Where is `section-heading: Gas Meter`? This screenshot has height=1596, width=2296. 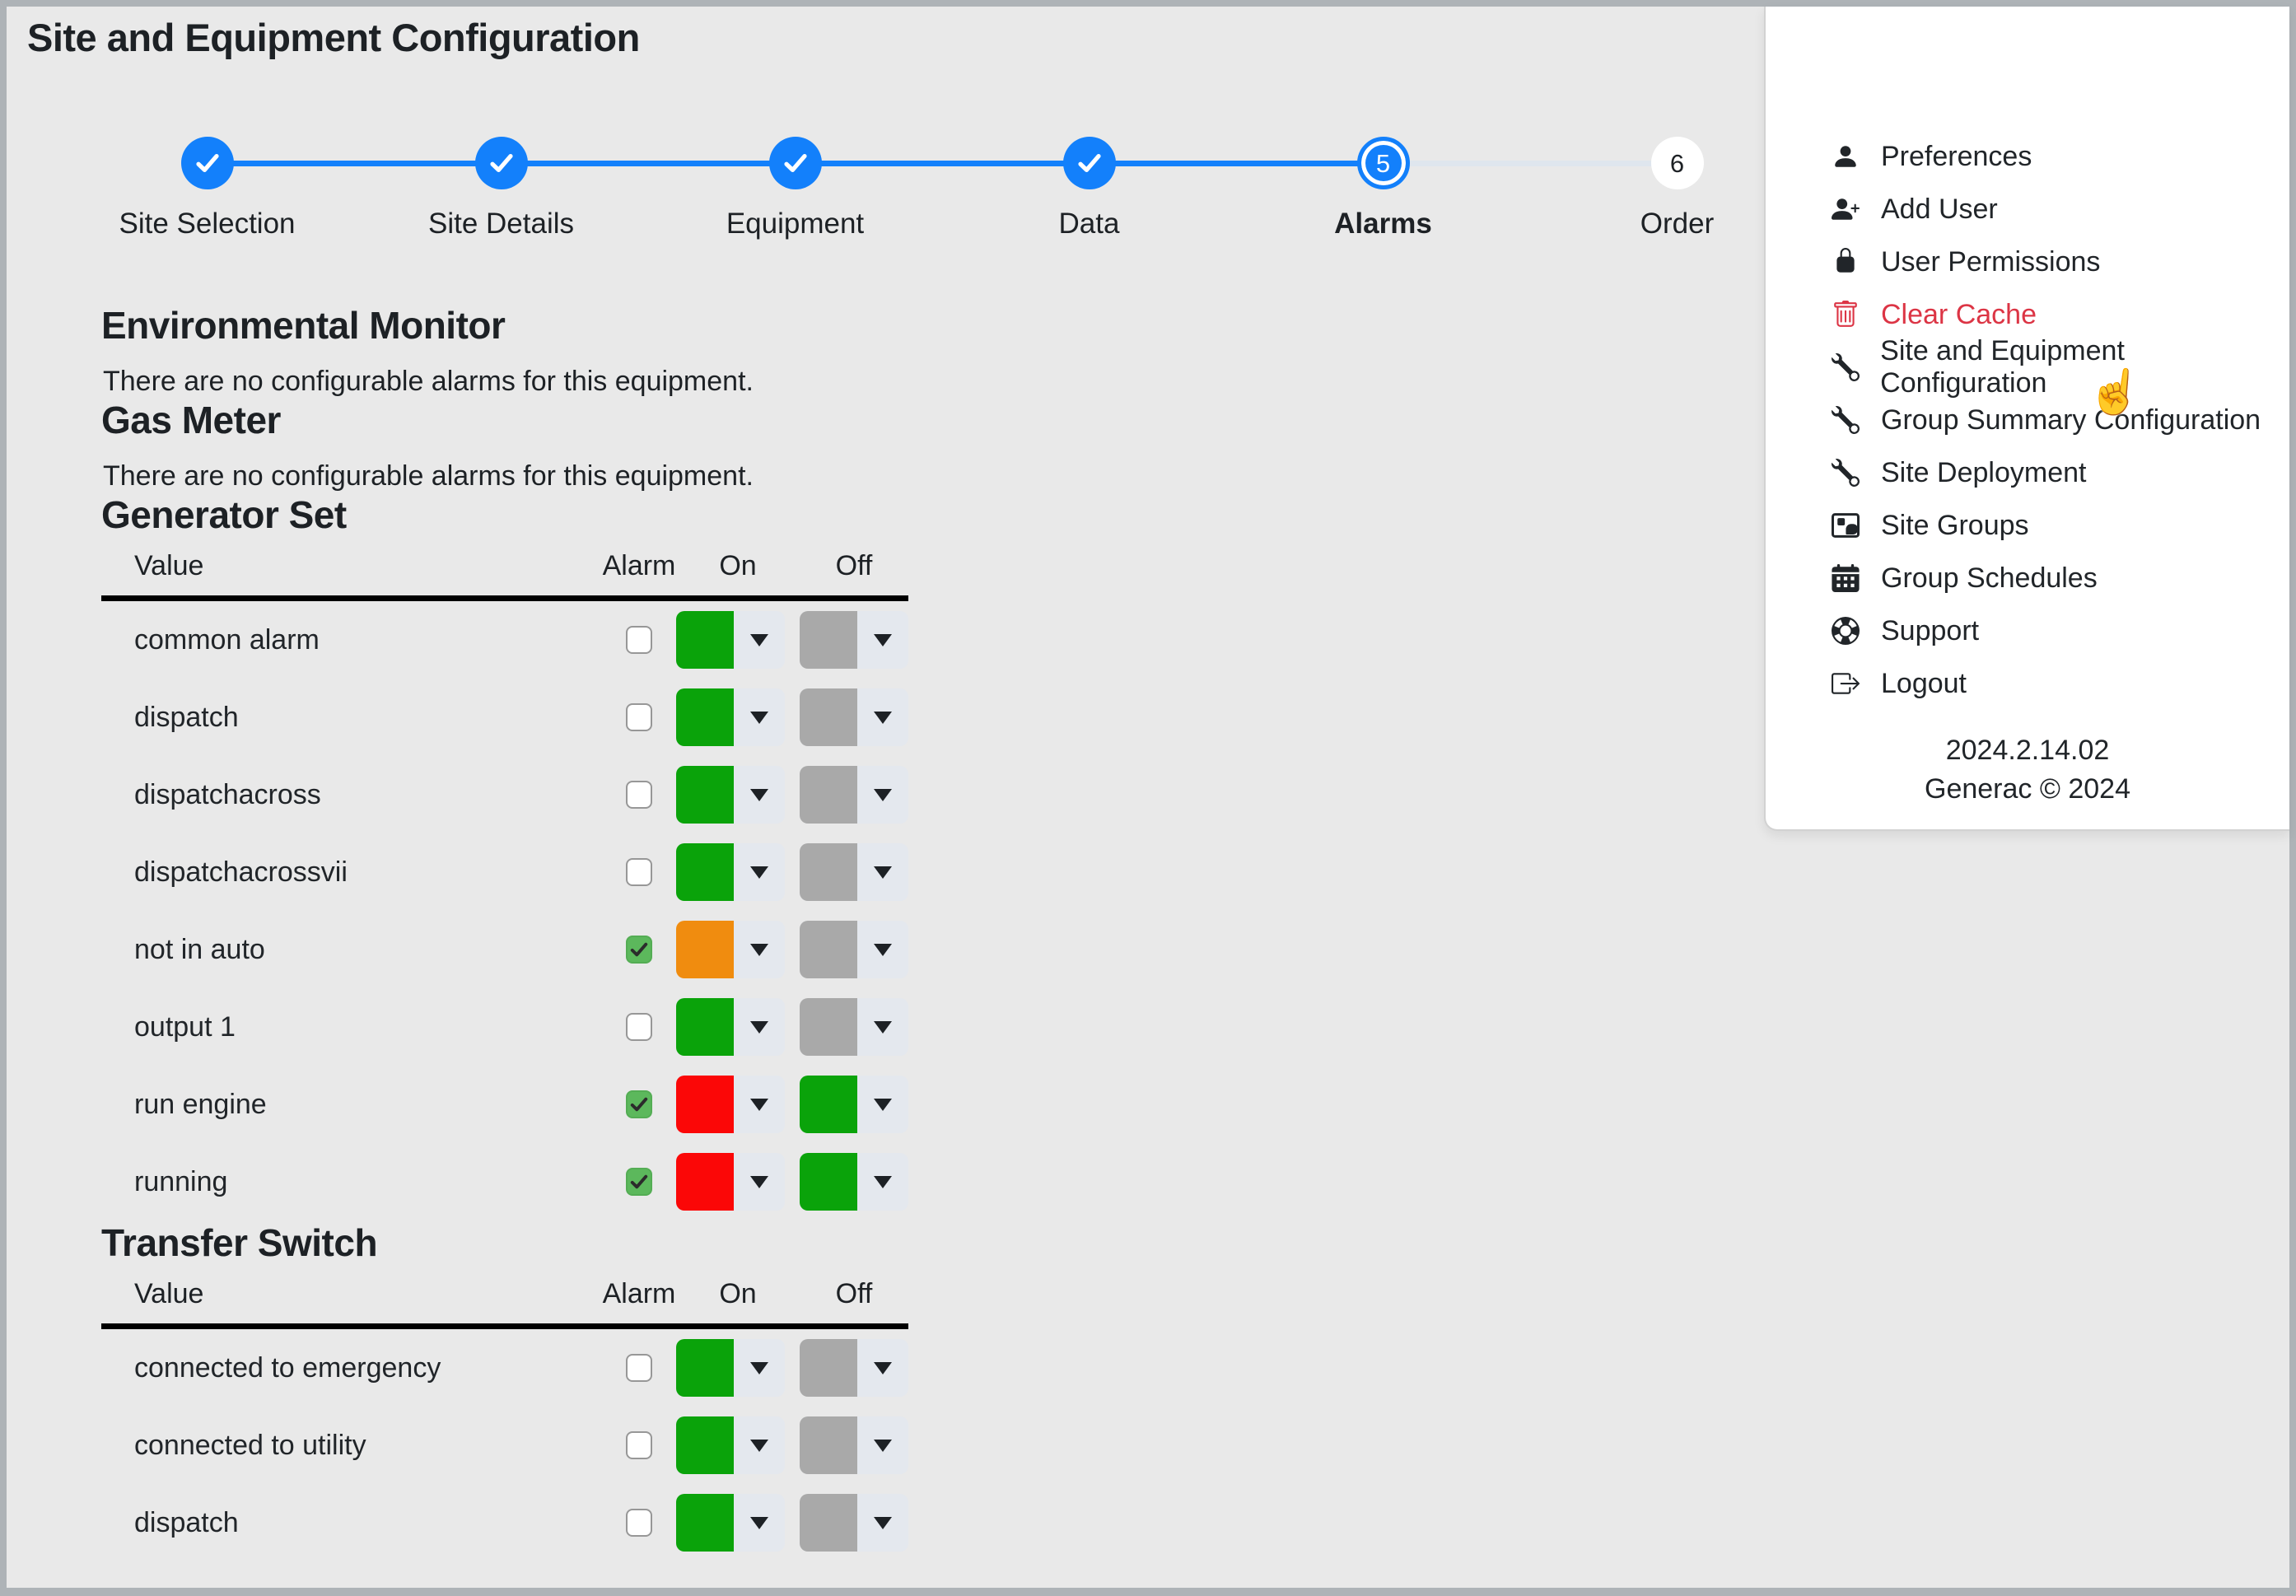
section-heading: Gas Meter is located at coordinates (191, 420).